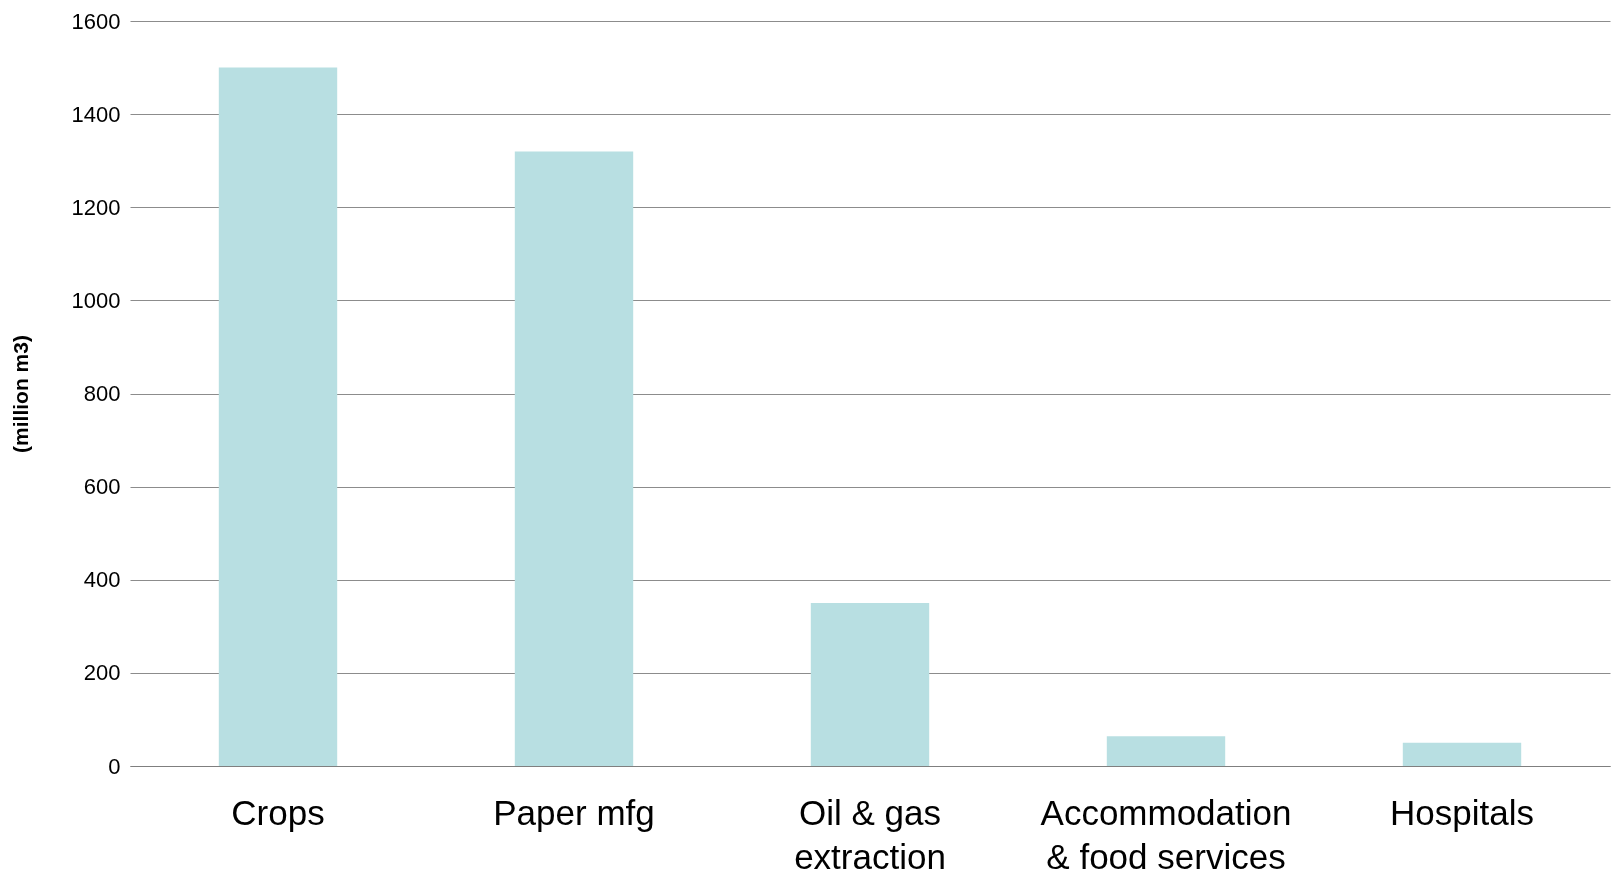 Image resolution: width=1615 pixels, height=878 pixels. Describe the element at coordinates (1462, 812) in the screenshot. I see `x-tick-label: Hospitals` at that location.